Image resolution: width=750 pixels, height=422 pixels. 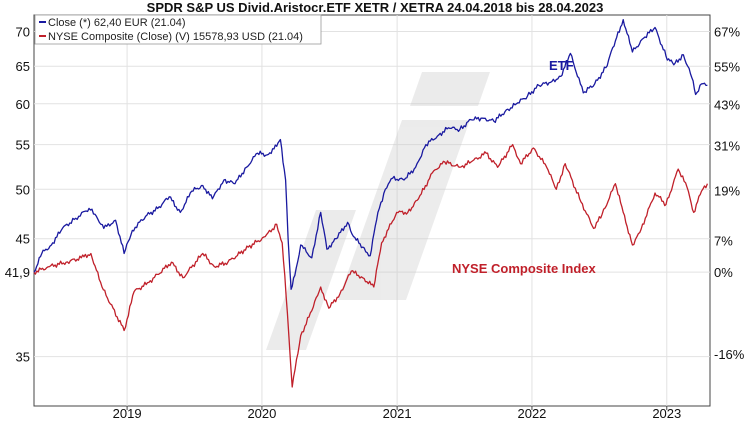 I want to click on y-tick-right: 67%, so click(x=727, y=32).